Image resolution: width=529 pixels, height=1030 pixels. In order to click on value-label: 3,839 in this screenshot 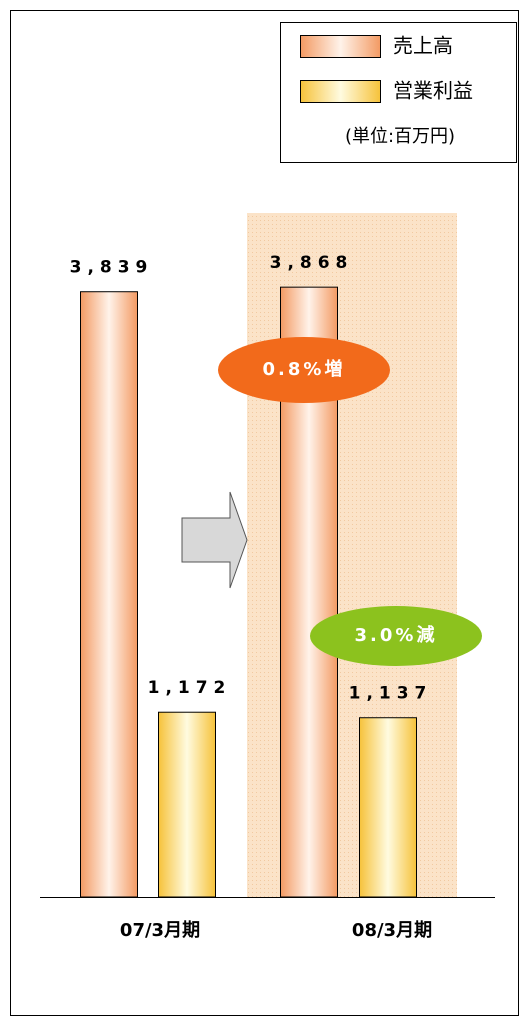, I will do `click(112, 268)`.